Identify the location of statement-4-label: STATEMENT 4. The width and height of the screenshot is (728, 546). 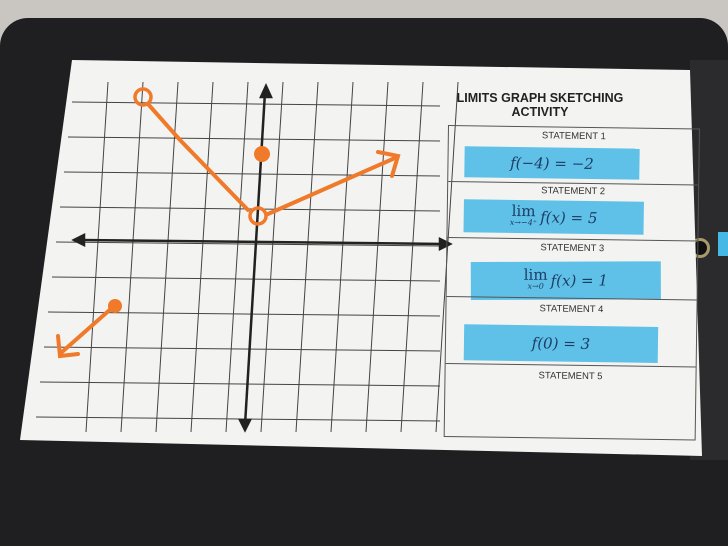
(571, 309).